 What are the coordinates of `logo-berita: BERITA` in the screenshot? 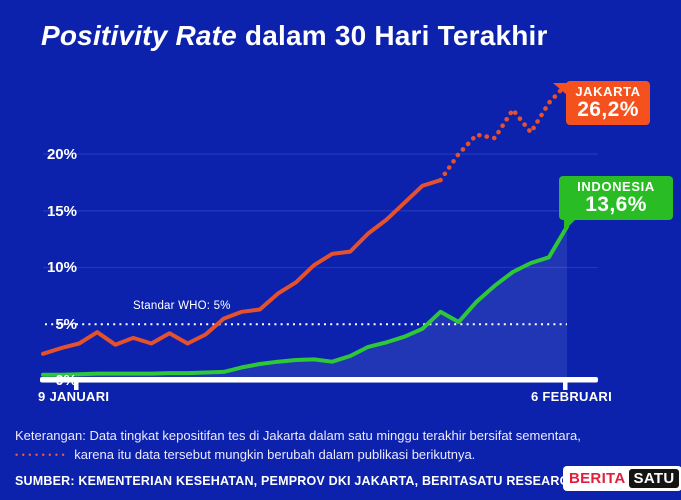 It's located at (597, 478).